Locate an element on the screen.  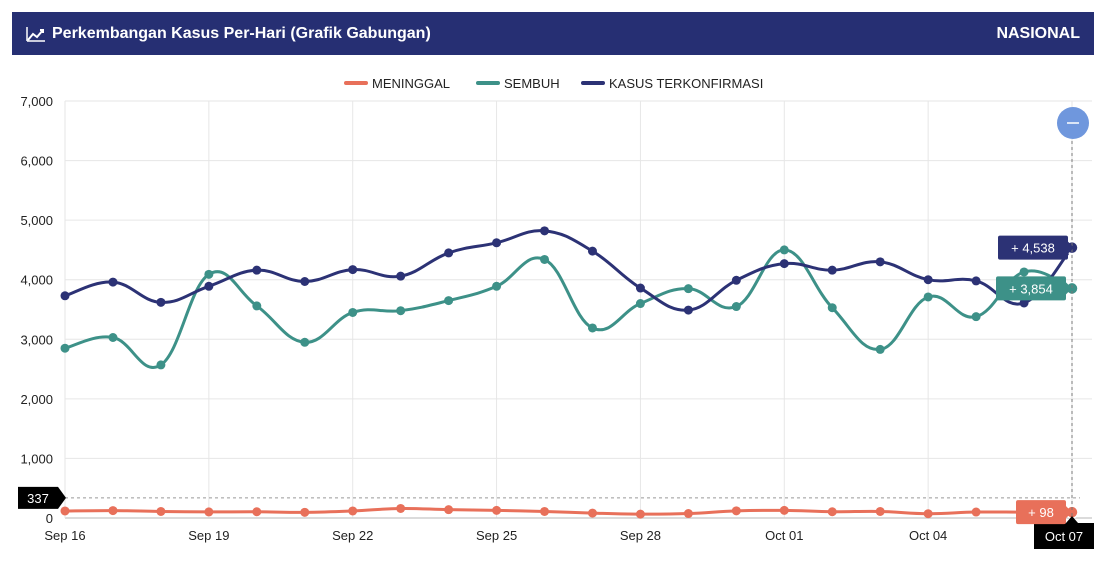
y-tick-label: 0 is located at coordinates (49, 518).